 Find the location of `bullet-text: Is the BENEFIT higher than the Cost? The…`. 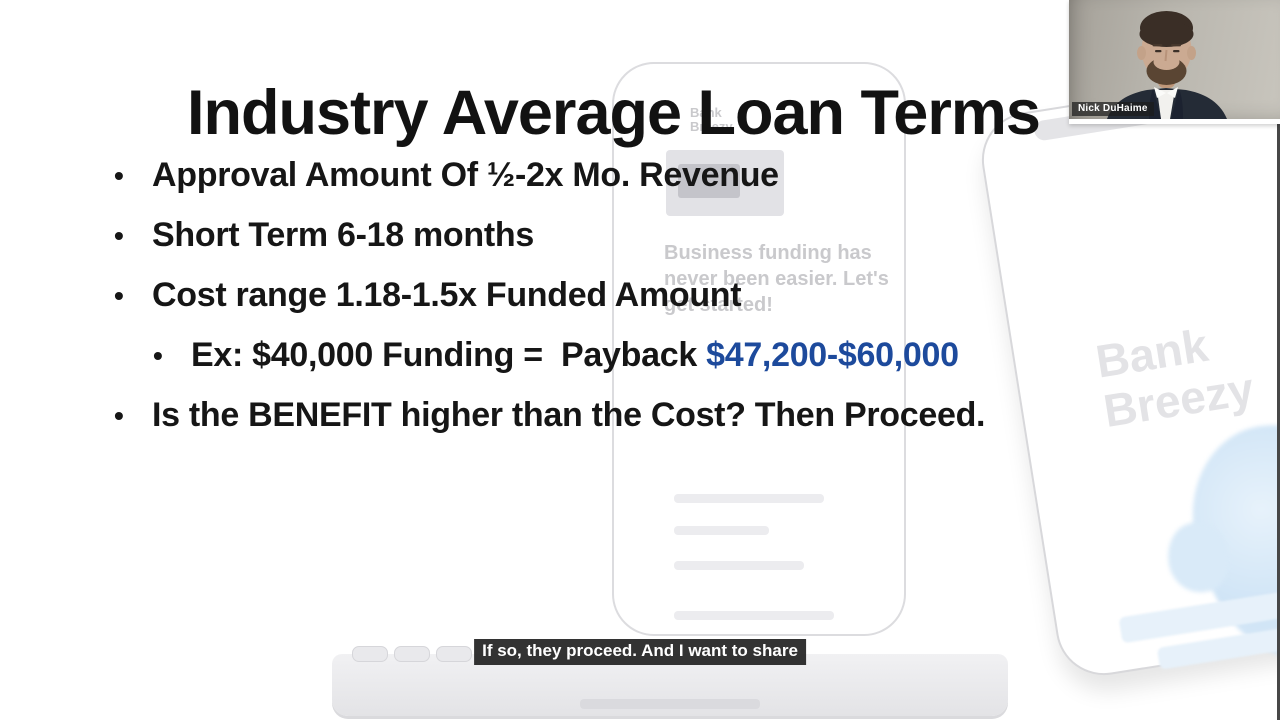

bullet-text: Is the BENEFIT higher than the Cost? The… is located at coordinates (569, 415).